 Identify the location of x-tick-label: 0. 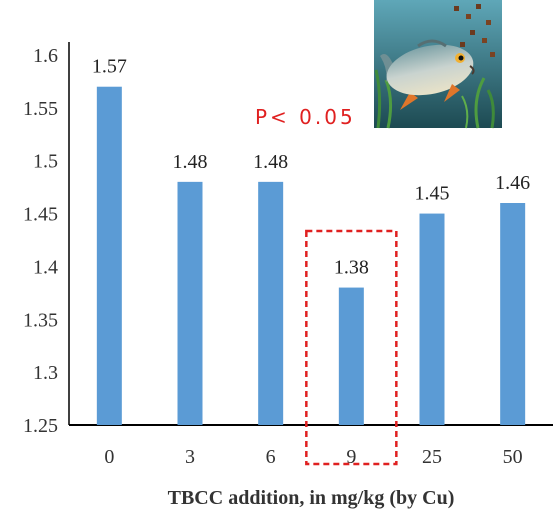
(109, 457).